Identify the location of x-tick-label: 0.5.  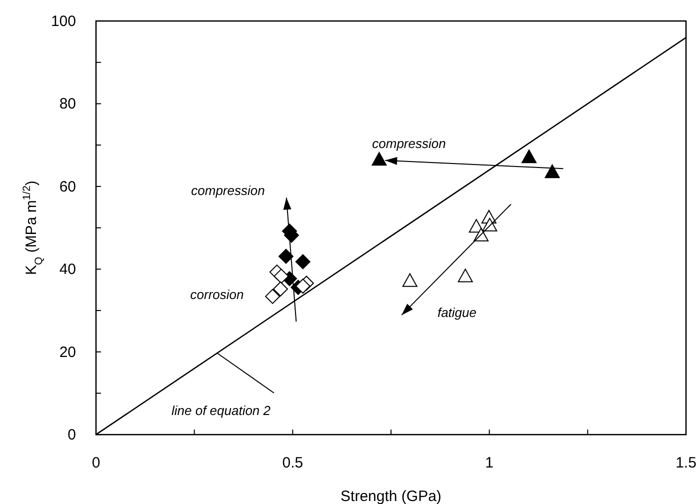
(293, 463).